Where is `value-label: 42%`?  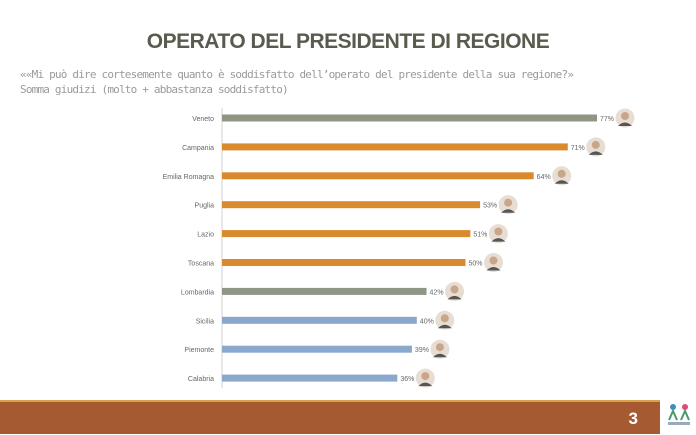
value-label: 42% is located at coordinates (437, 292).